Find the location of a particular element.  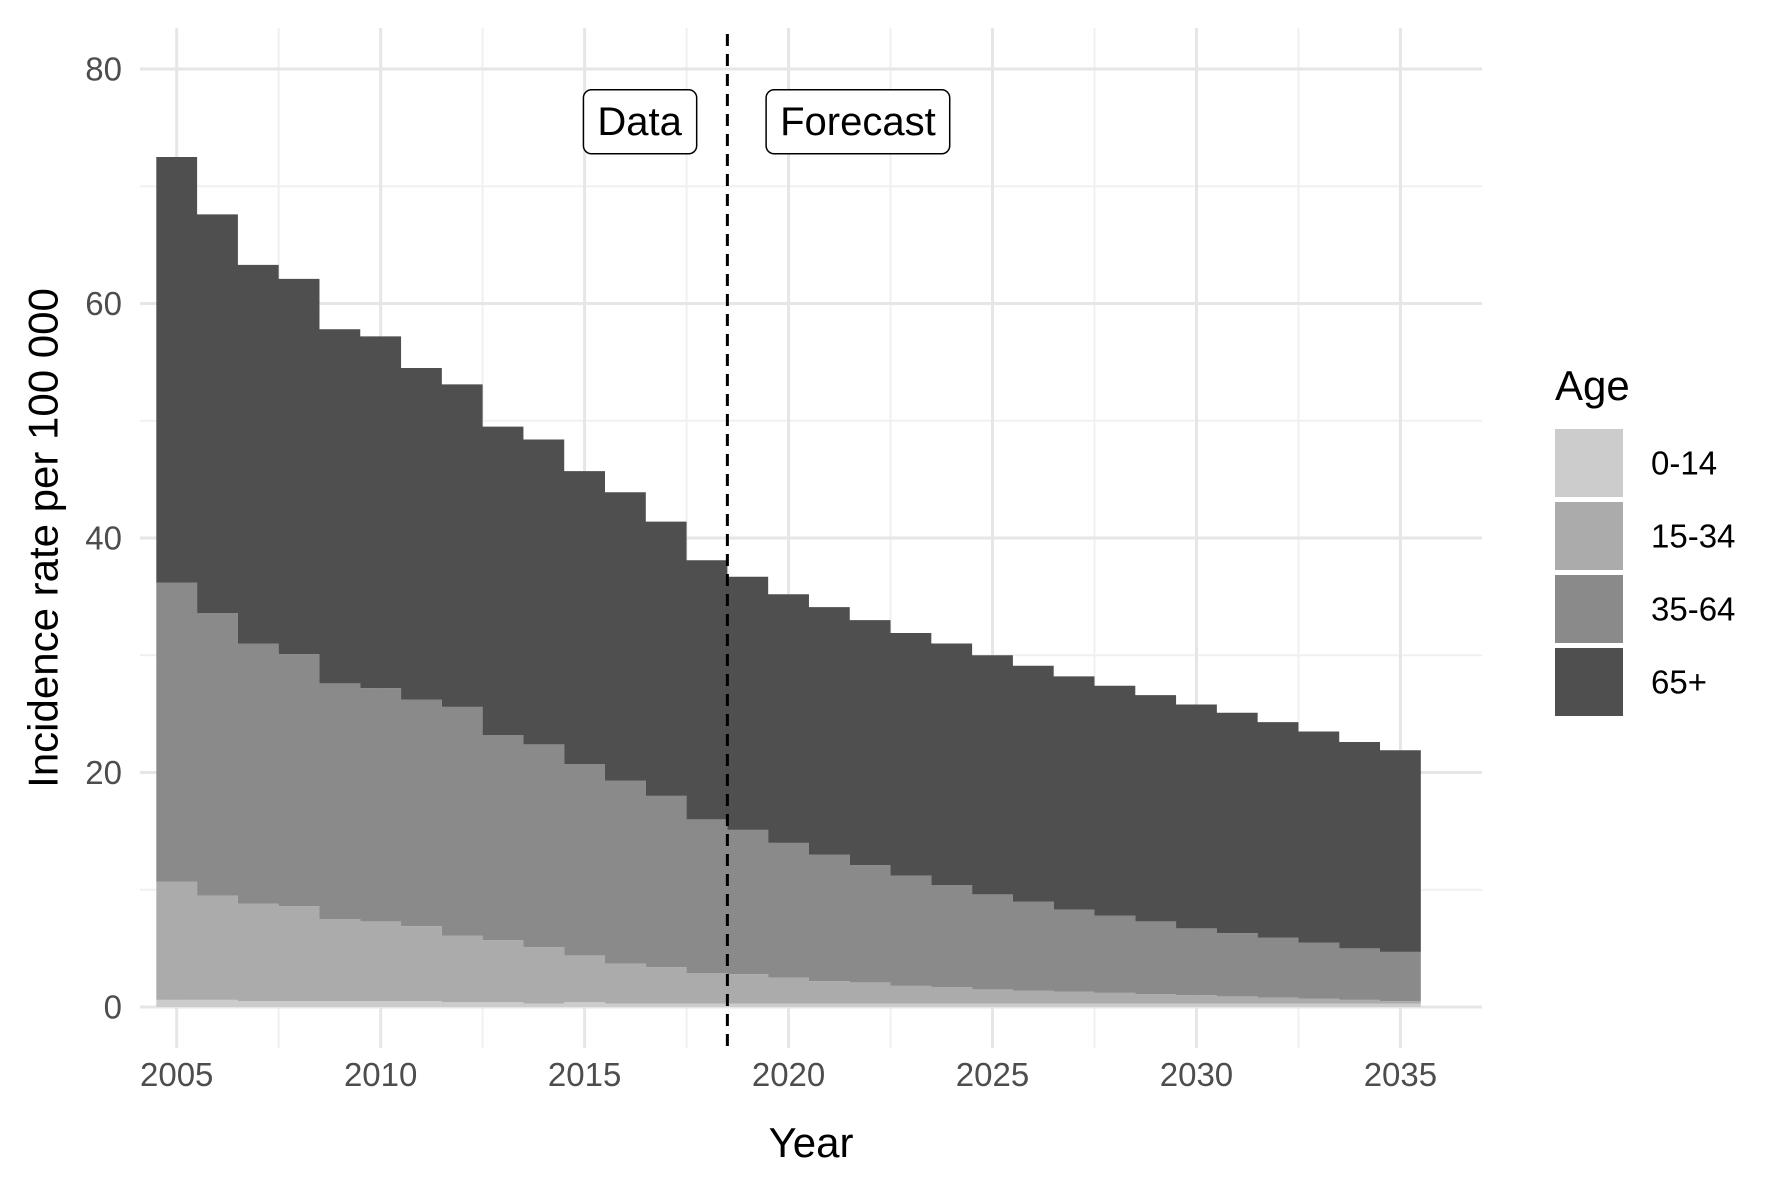

label-forecast-box is located at coordinates (858, 122).